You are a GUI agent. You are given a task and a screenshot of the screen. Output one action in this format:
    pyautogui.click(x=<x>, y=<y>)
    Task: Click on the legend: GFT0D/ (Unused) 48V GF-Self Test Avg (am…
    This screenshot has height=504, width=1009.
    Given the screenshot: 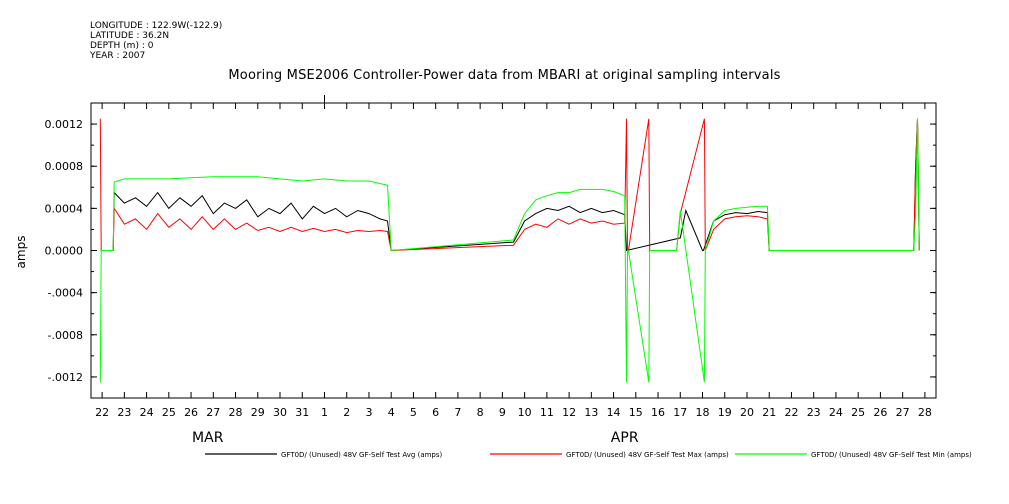 What is the action you would take?
    pyautogui.click(x=588, y=455)
    